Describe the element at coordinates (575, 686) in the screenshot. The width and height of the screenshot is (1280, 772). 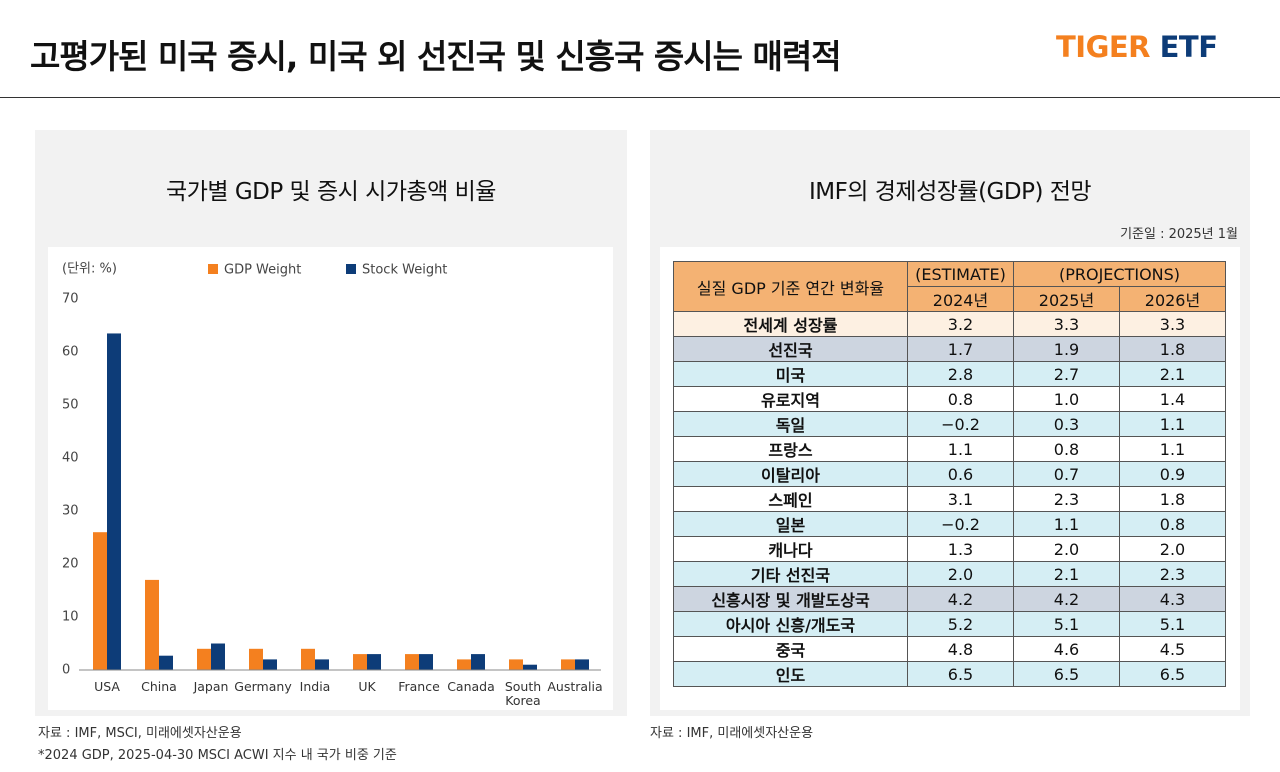
I see `x-tick-label: Australia` at that location.